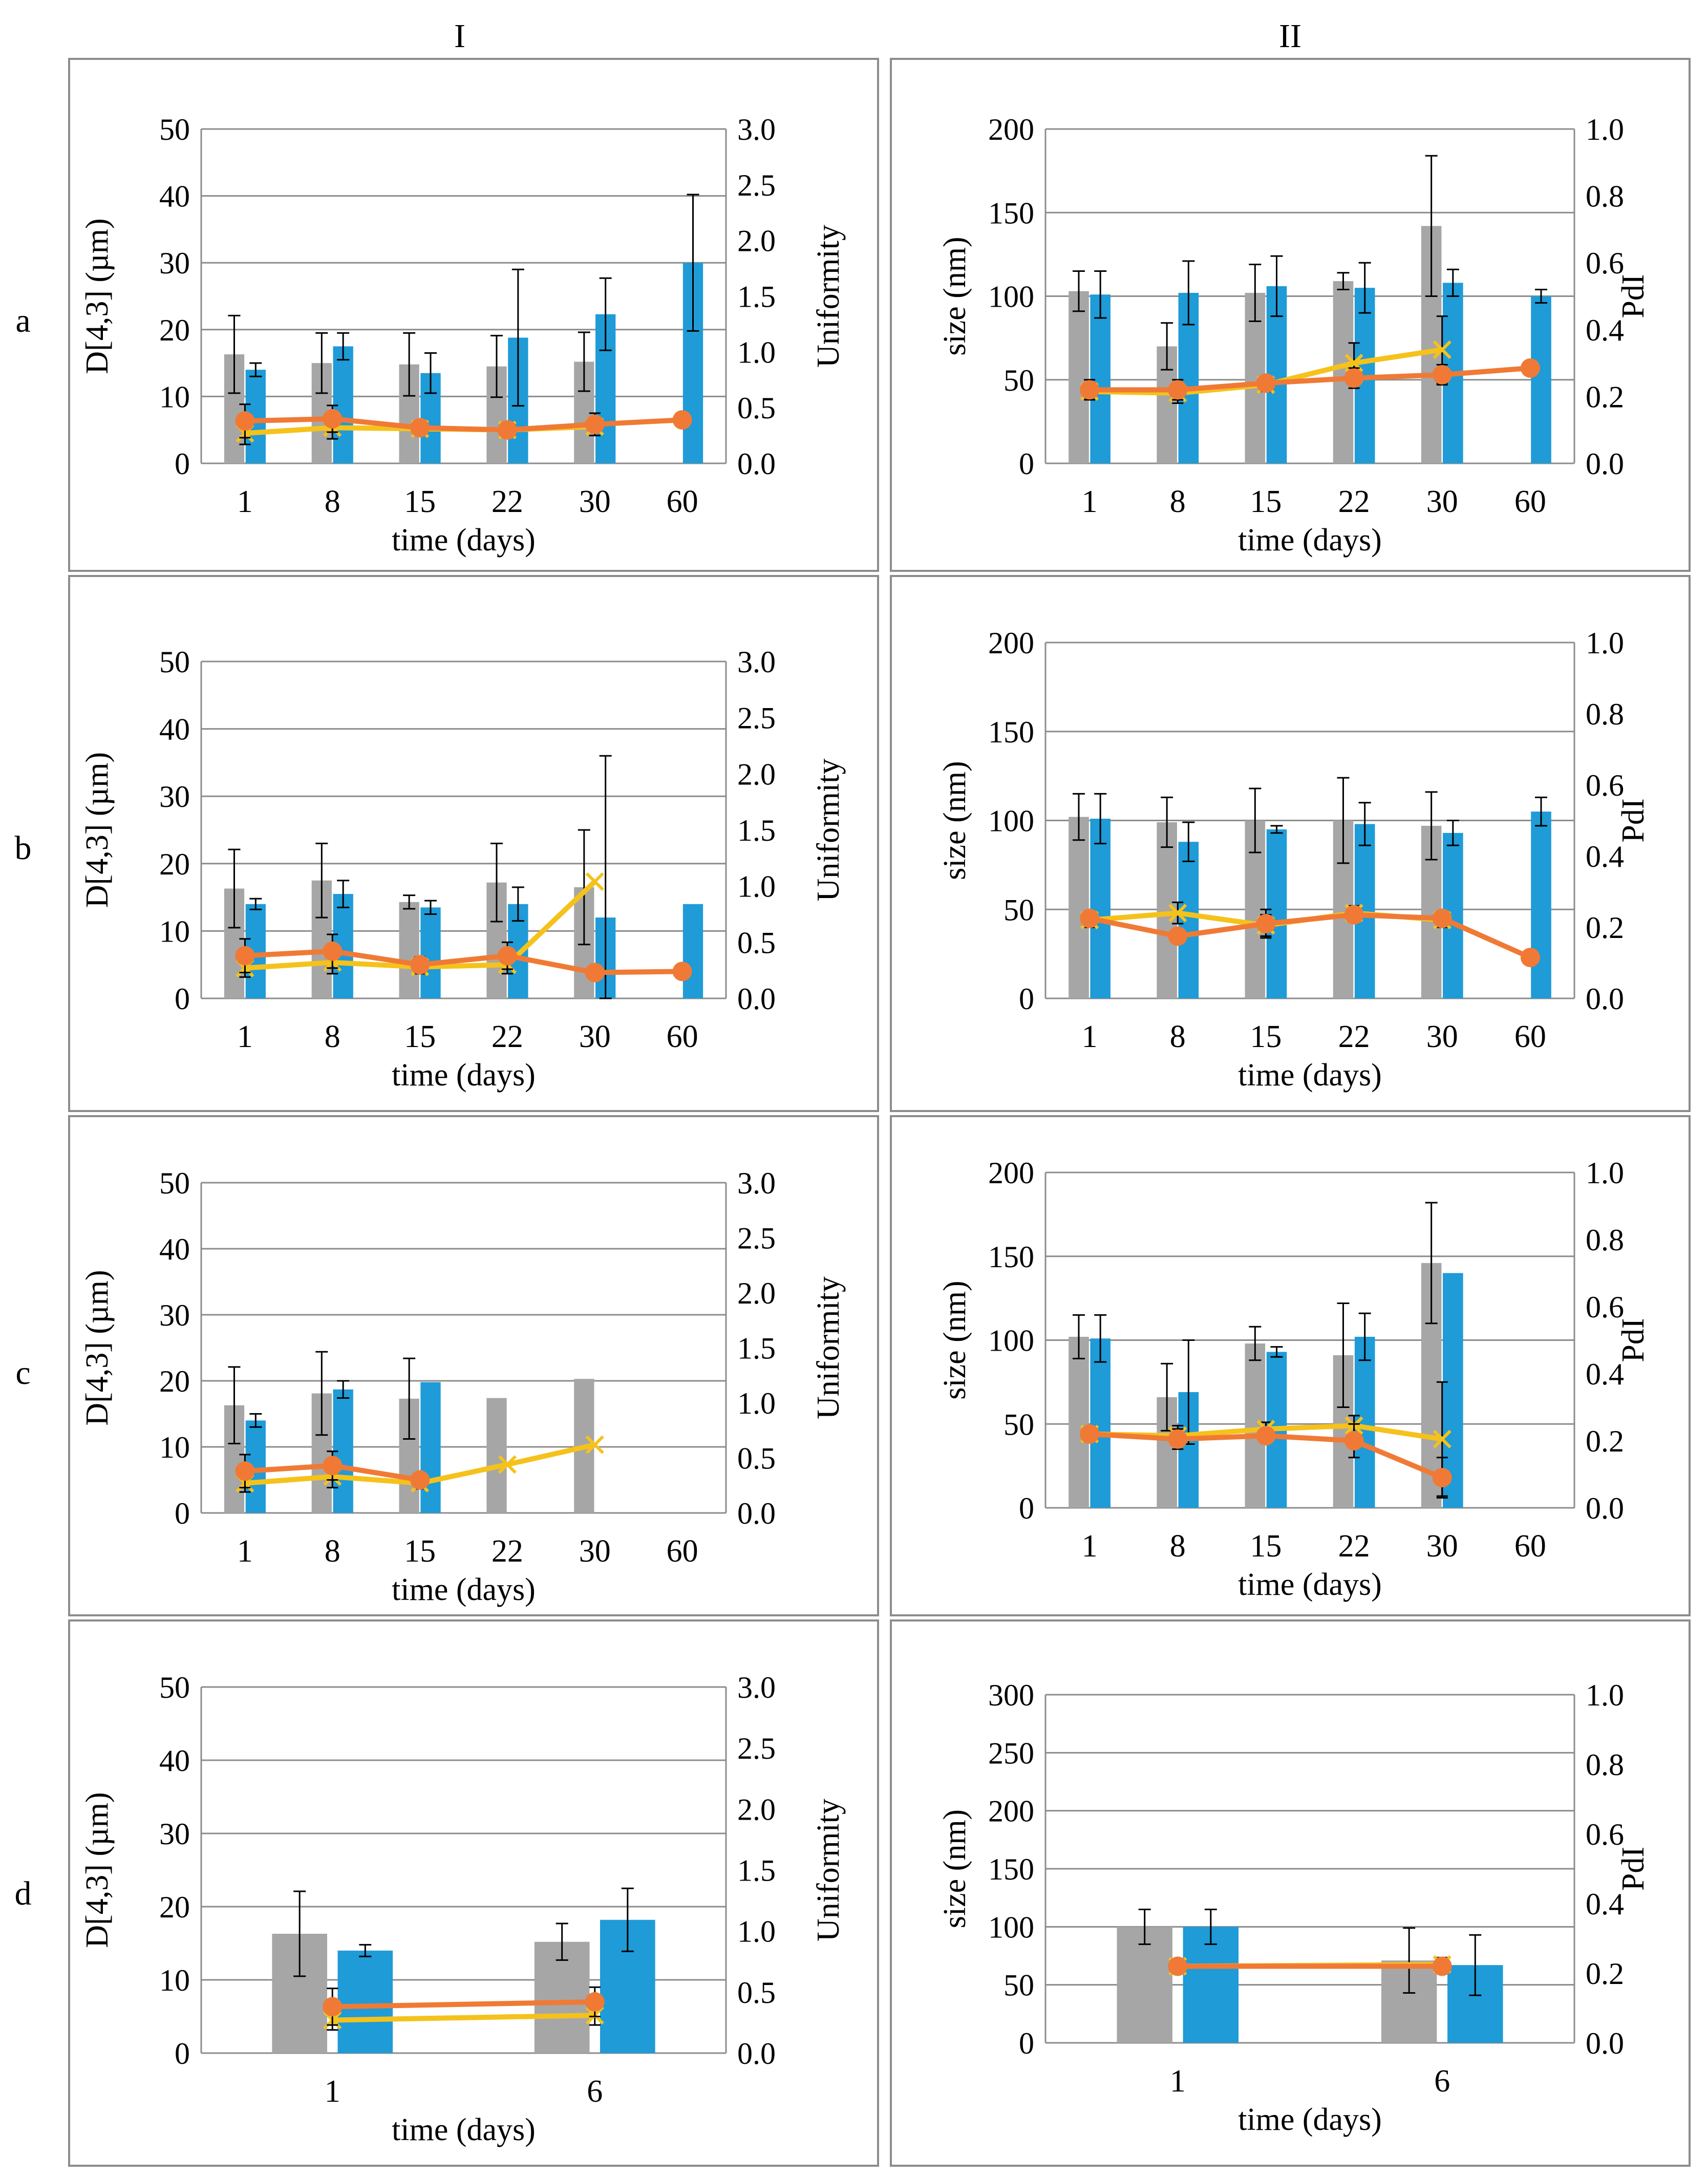 Image resolution: width=1708 pixels, height=2177 pixels. I want to click on y2-axis-title: Uniformity, so click(829, 296).